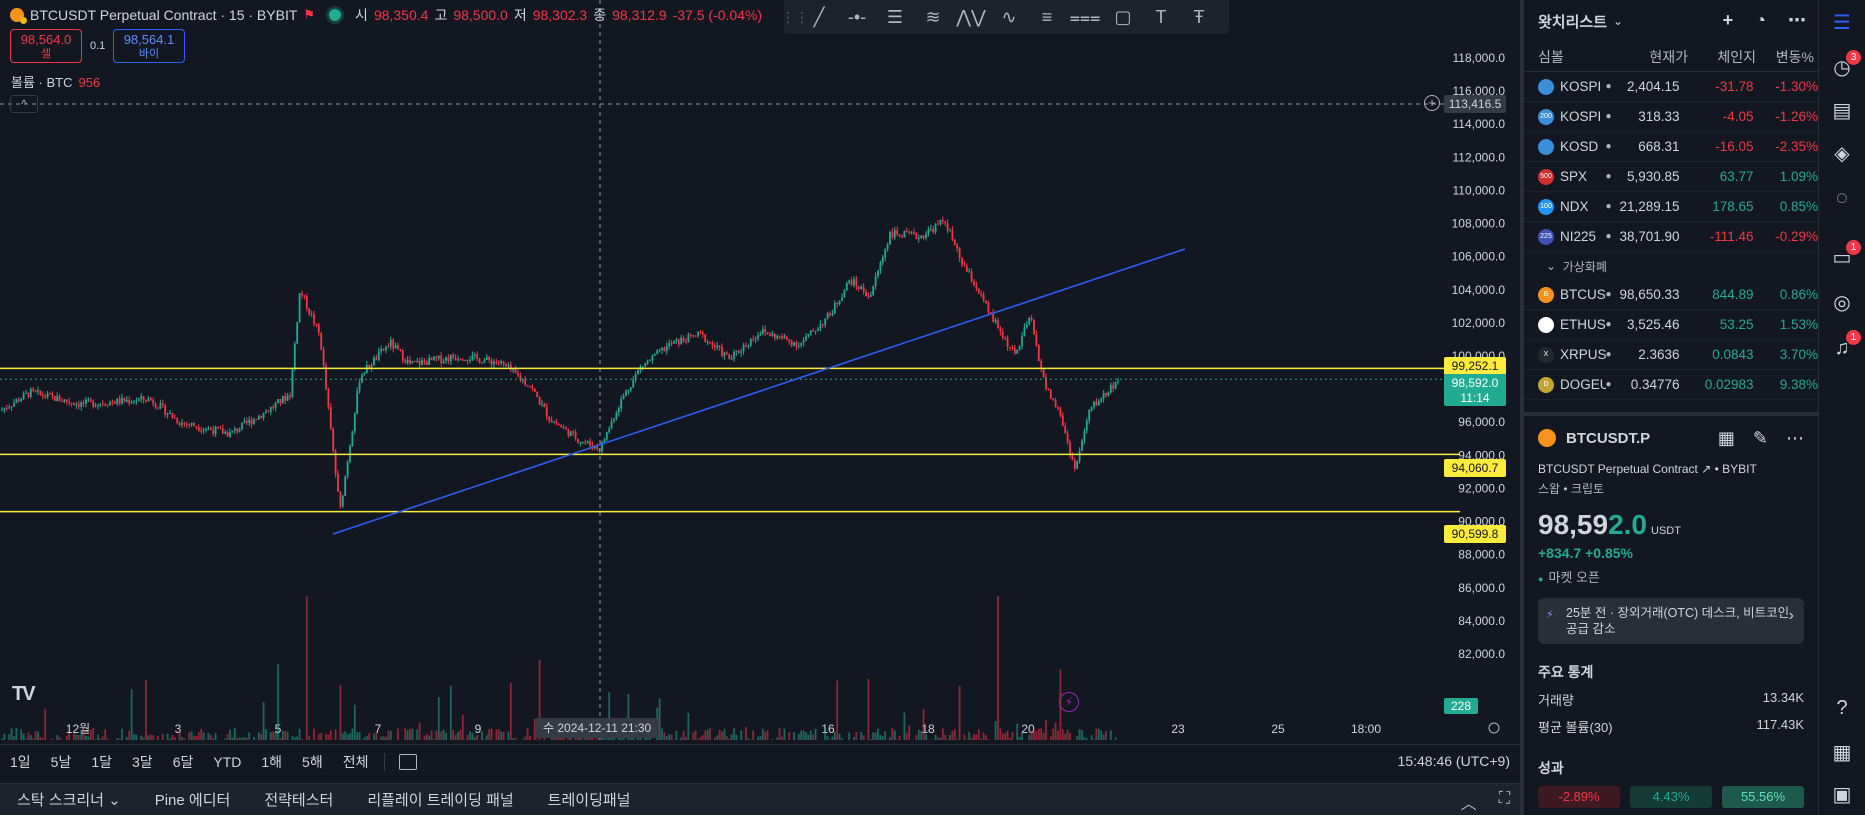 The height and width of the screenshot is (815, 1865). I want to click on fib-retracement-icon: ≡, so click(1047, 16).